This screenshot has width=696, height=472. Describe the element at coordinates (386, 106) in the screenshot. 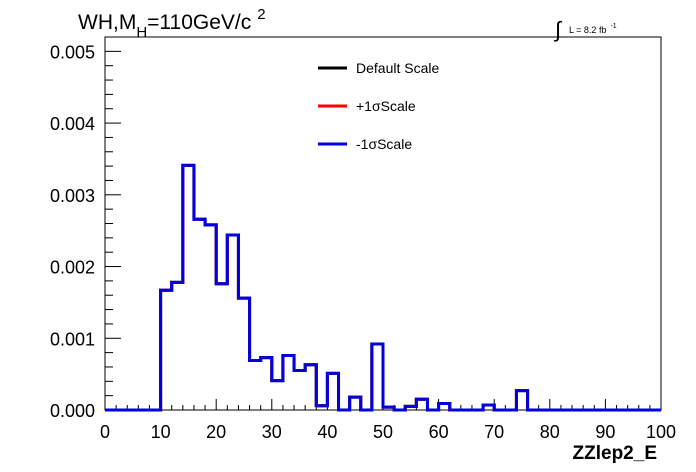

I see `legend-label: +1σScale` at that location.